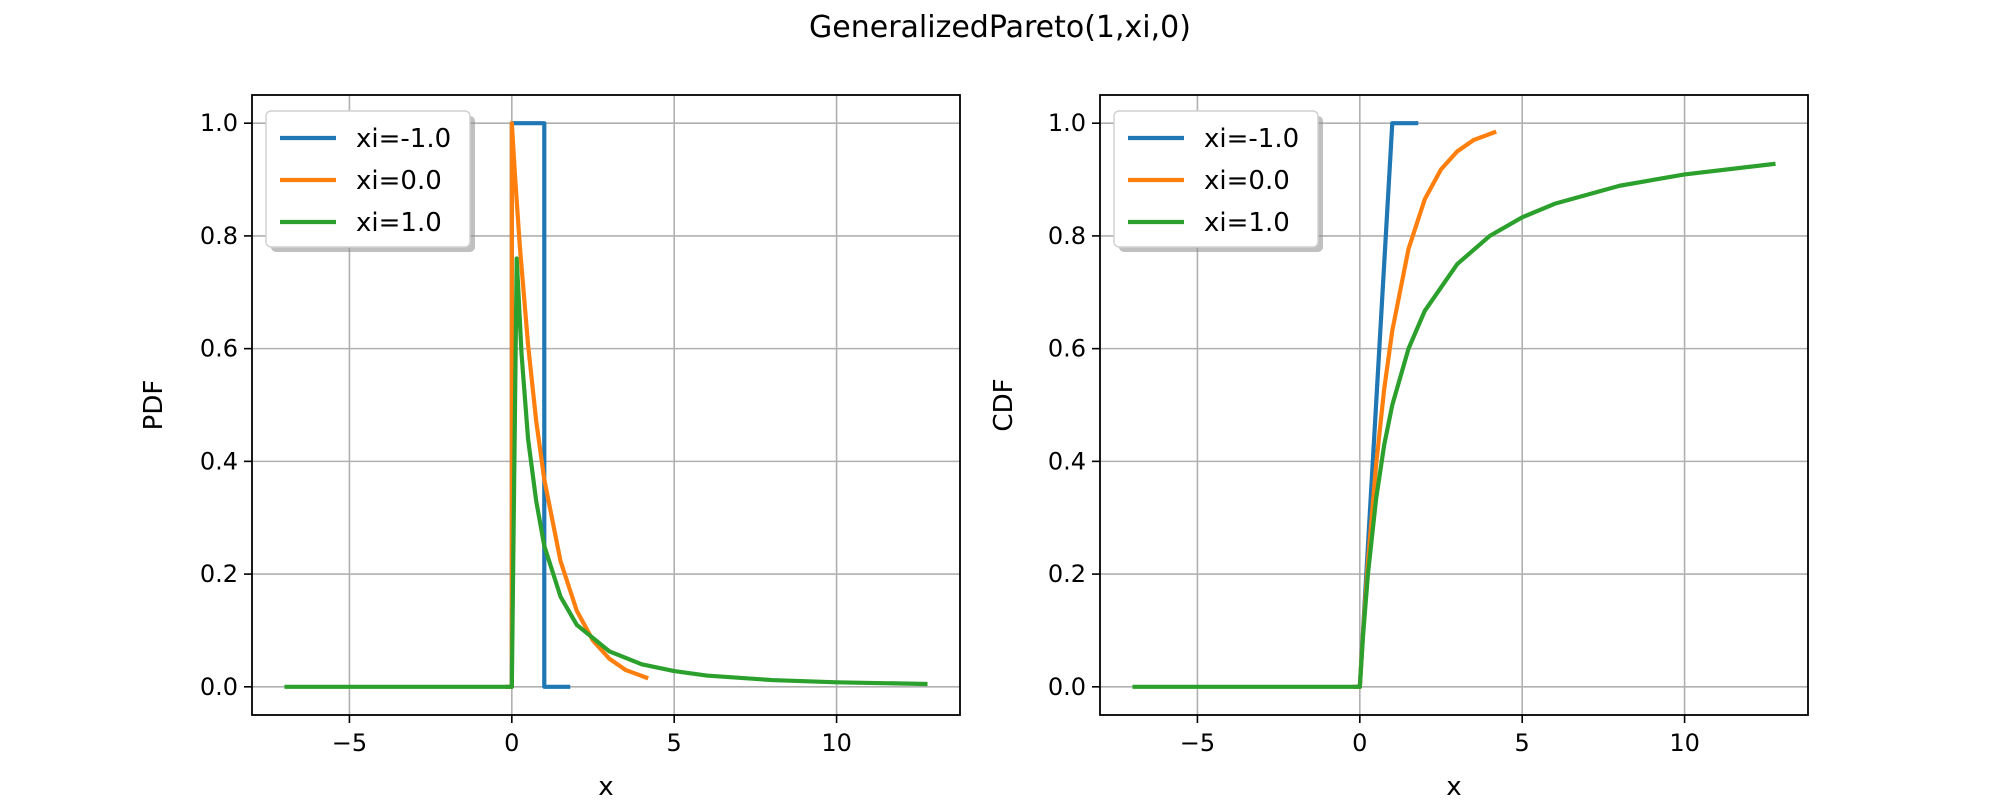  Describe the element at coordinates (154, 405) in the screenshot. I see `y-axis-label: PDF` at that location.